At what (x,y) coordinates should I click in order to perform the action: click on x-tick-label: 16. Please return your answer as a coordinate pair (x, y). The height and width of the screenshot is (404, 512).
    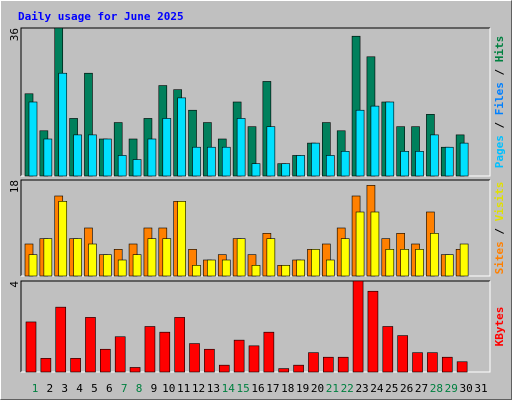
    Looking at the image, I should click on (257, 388).